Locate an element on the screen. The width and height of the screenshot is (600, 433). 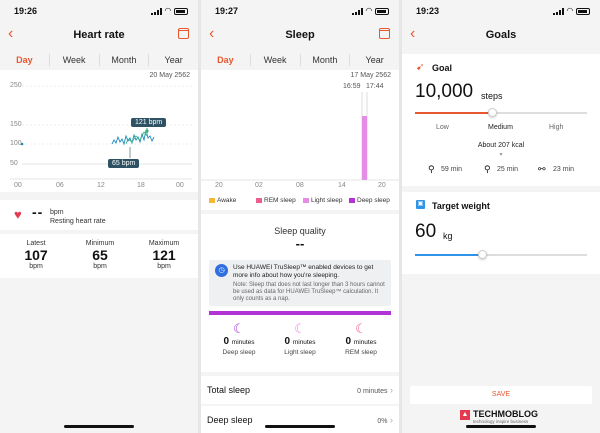
quality-value: -- is located at coordinates (300, 243).